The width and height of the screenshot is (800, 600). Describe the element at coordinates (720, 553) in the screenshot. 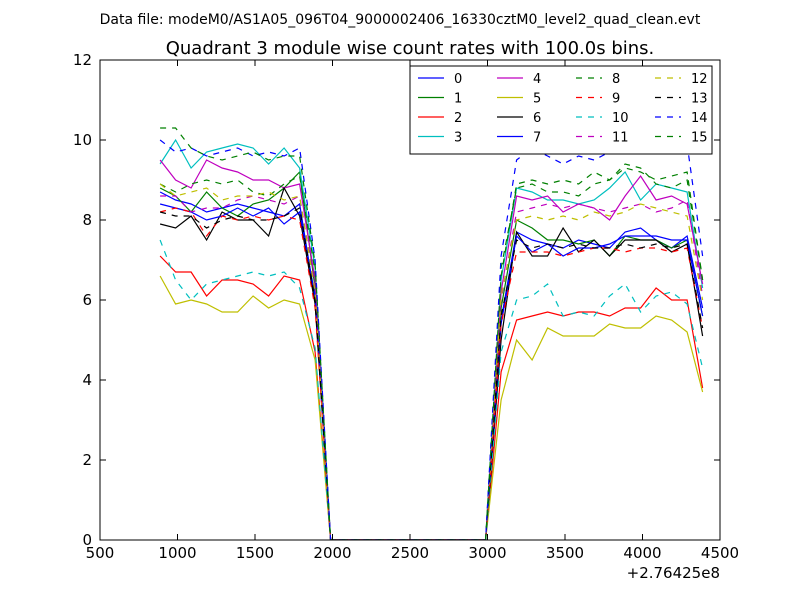

I see `x-tick-label: 4500` at that location.